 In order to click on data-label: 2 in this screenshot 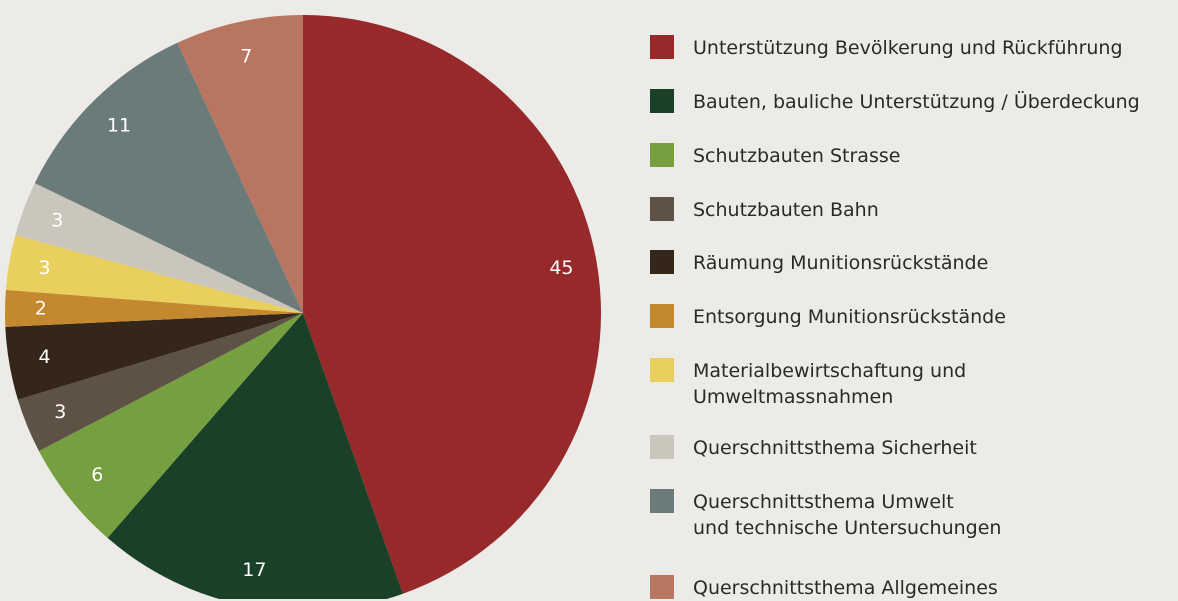, I will do `click(41, 308)`.